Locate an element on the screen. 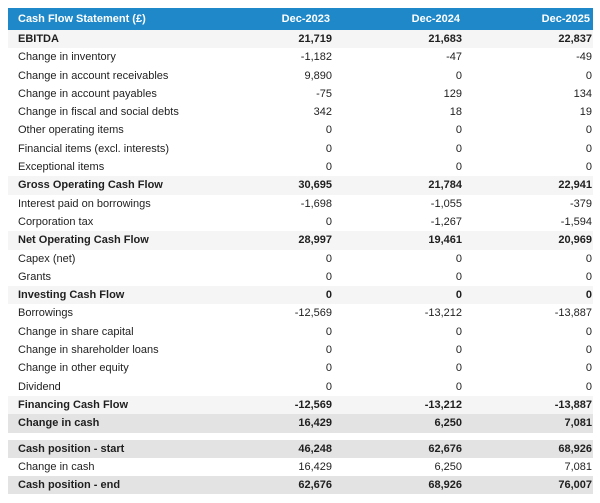  table-row: EBITDA 21,719 21,683 22,837 is located at coordinates (300, 39).